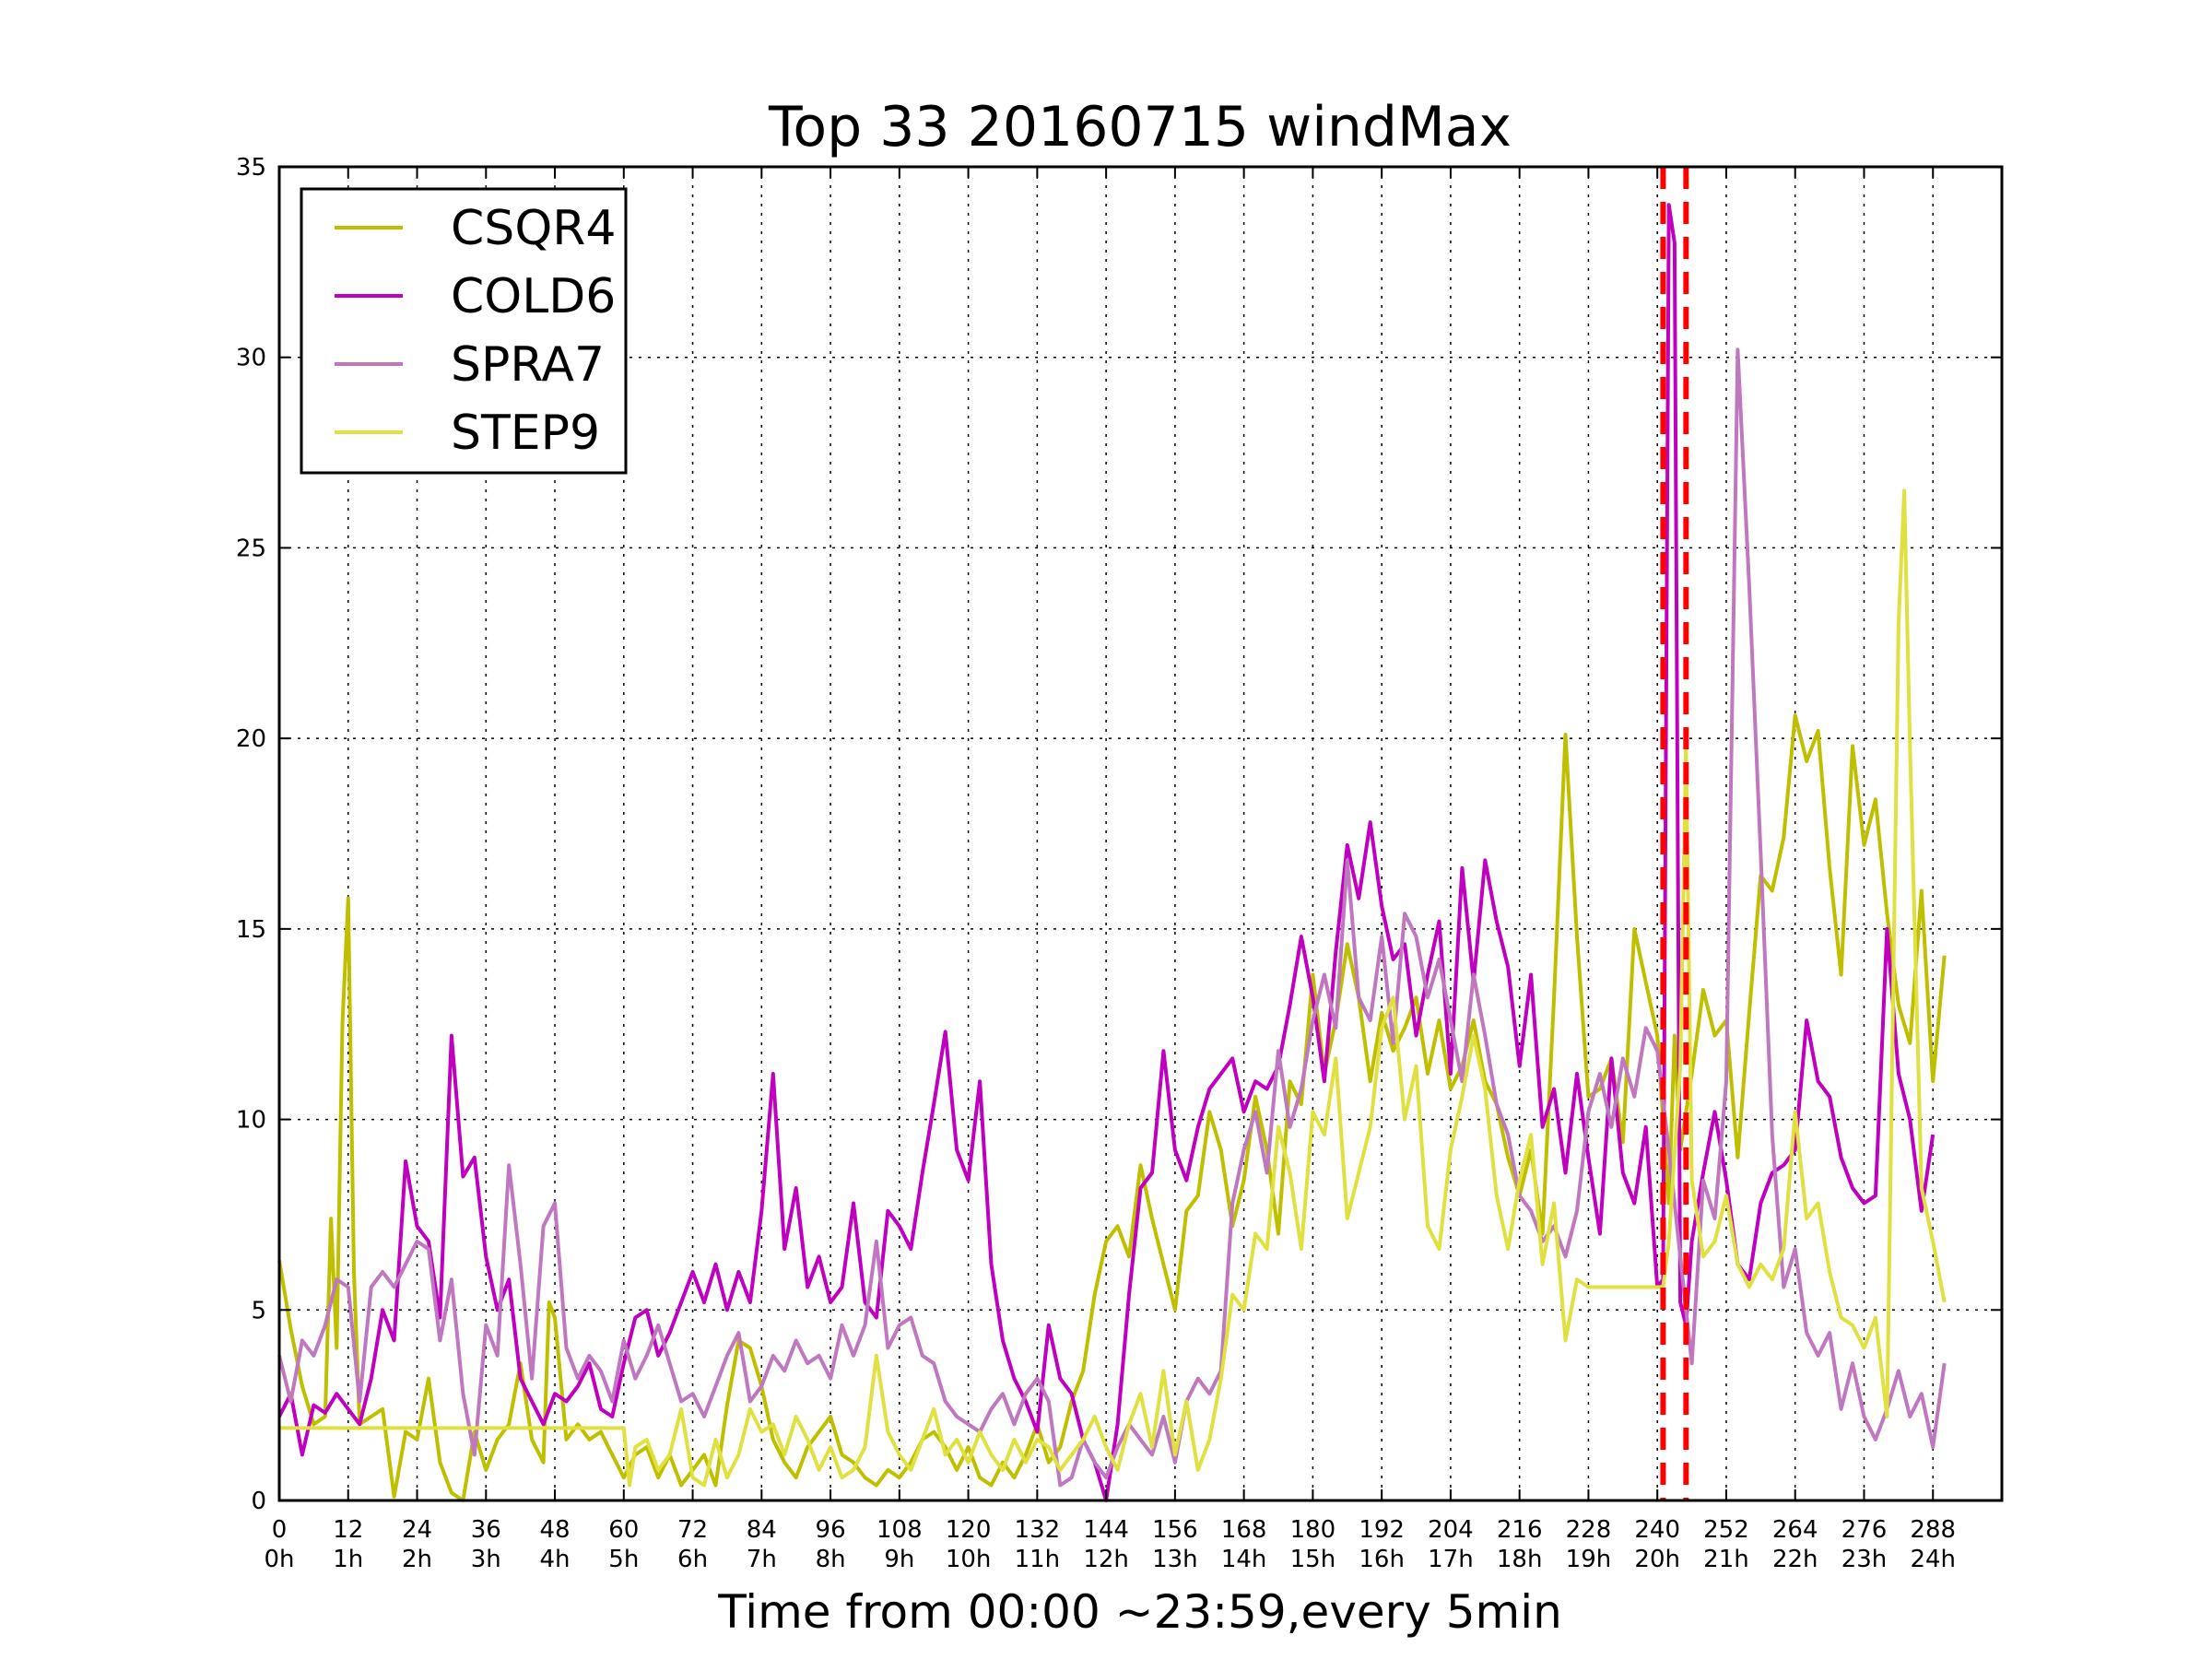 This screenshot has width=2212, height=1659. What do you see at coordinates (1674, 833) in the screenshot?
I see `highlight-lines` at bounding box center [1674, 833].